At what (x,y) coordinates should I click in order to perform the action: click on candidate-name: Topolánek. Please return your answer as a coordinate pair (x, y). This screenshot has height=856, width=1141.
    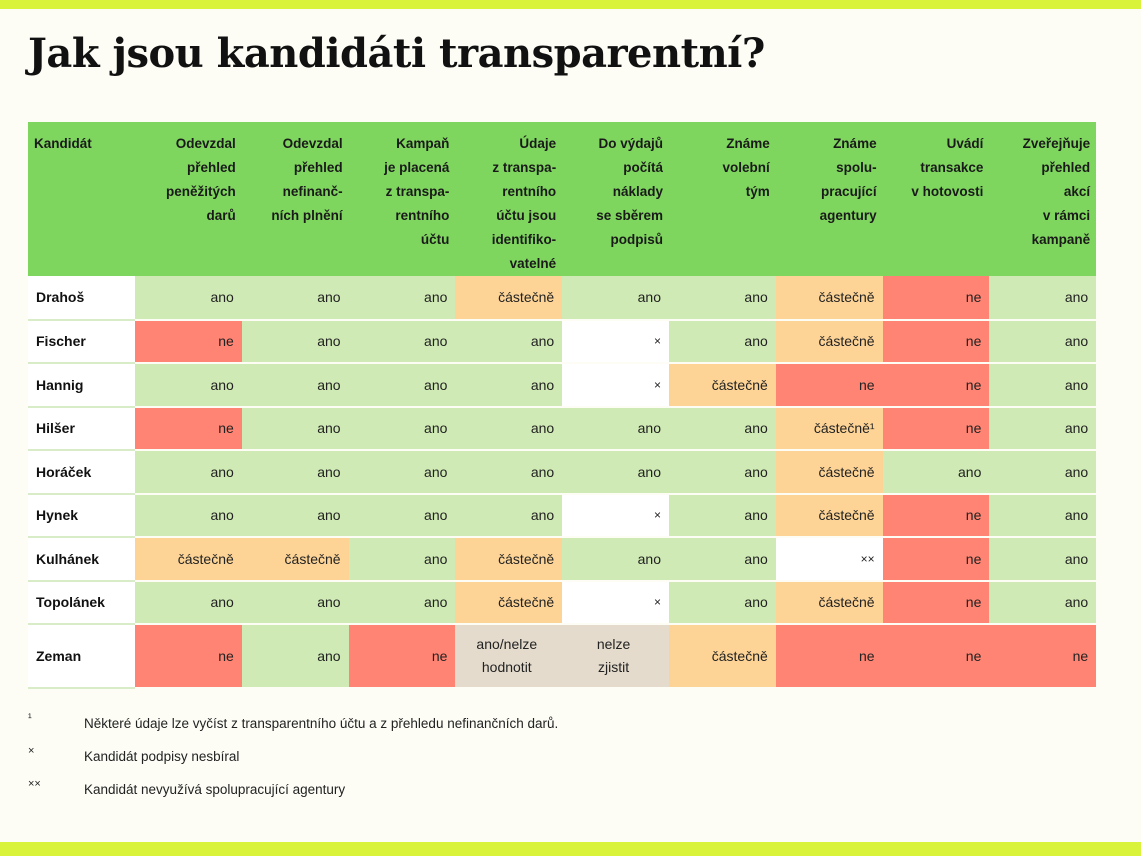
    Looking at the image, I should click on (81, 602).